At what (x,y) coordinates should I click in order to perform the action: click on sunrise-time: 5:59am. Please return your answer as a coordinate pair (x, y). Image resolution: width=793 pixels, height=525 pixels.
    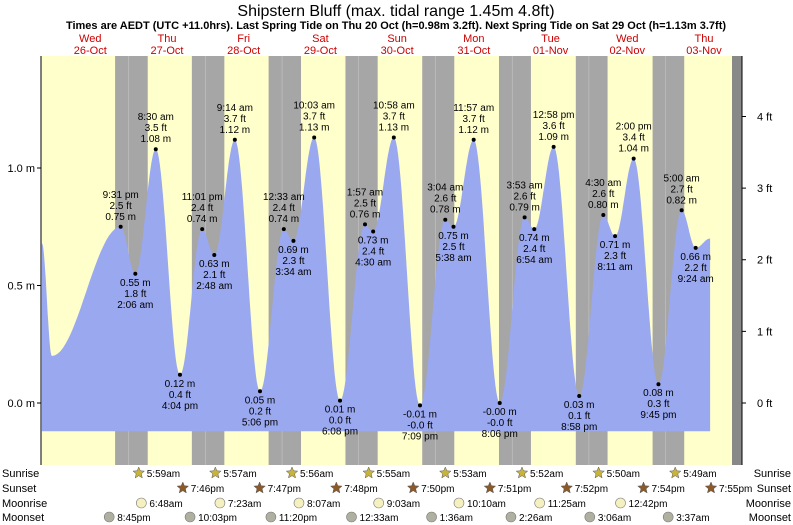
    Looking at the image, I should click on (163, 474).